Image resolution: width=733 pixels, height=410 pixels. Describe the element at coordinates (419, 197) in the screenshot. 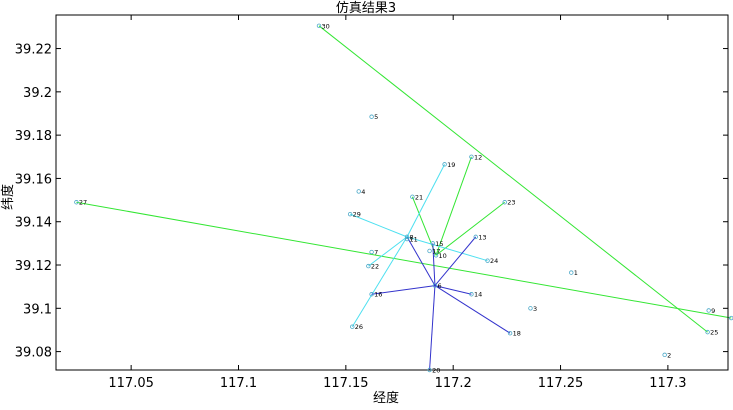

I see `point-label: 21` at that location.